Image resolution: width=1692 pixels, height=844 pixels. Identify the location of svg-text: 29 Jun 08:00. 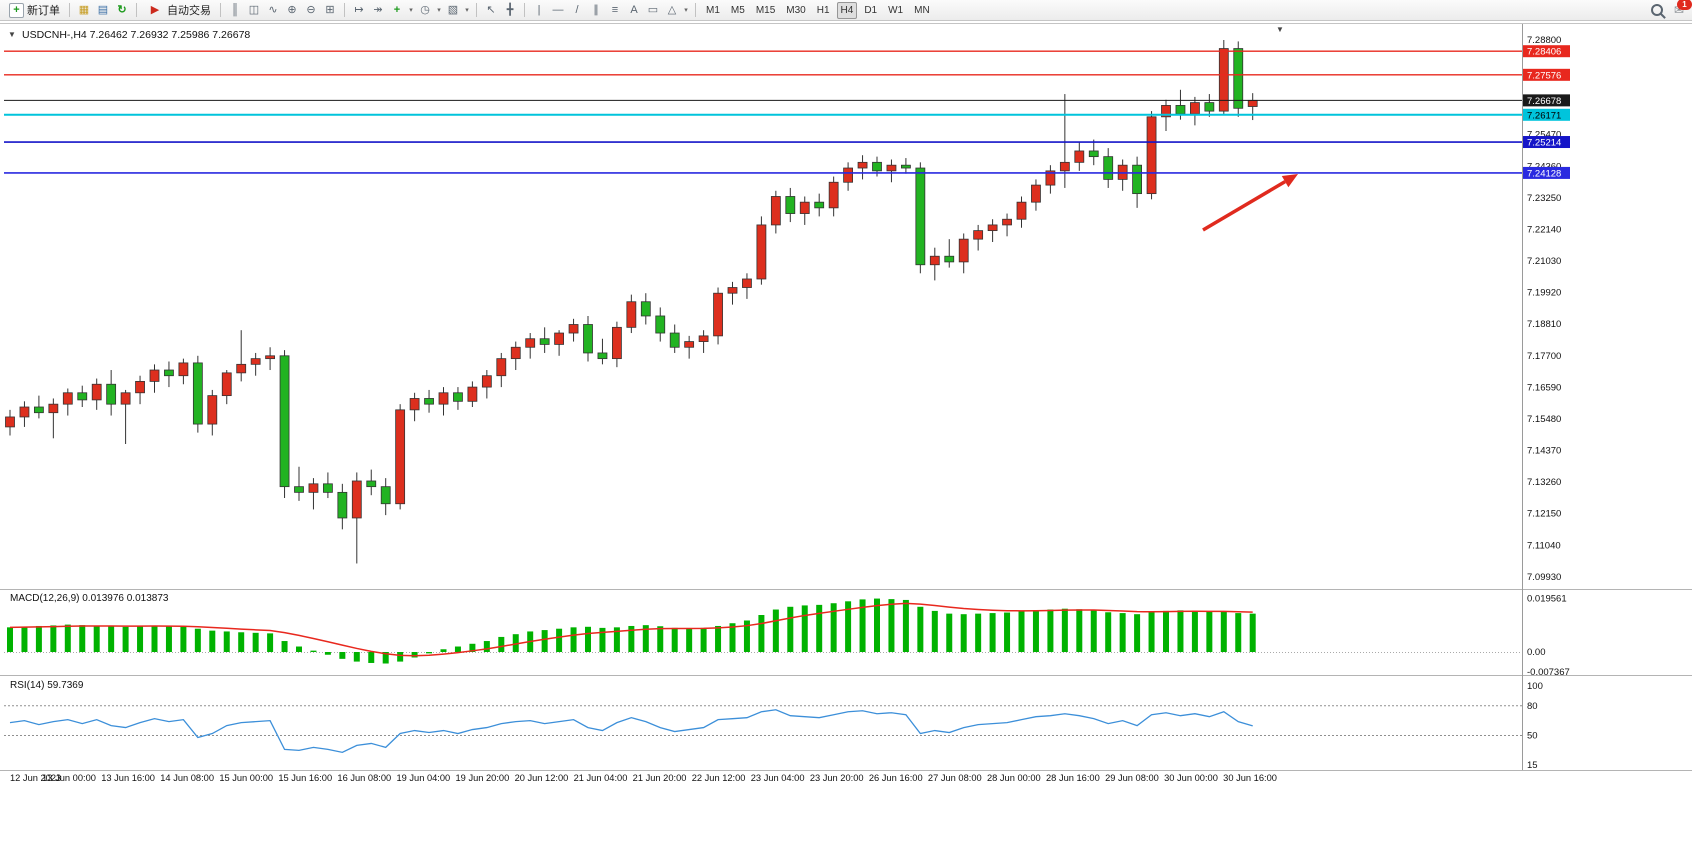
(1132, 778).